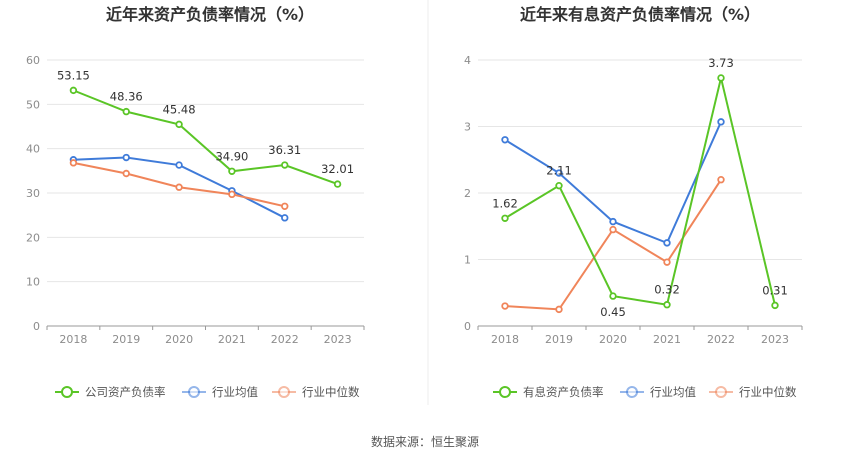 This screenshot has width=850, height=458. What do you see at coordinates (467, 127) in the screenshot?
I see `y-tick-label: 3` at bounding box center [467, 127].